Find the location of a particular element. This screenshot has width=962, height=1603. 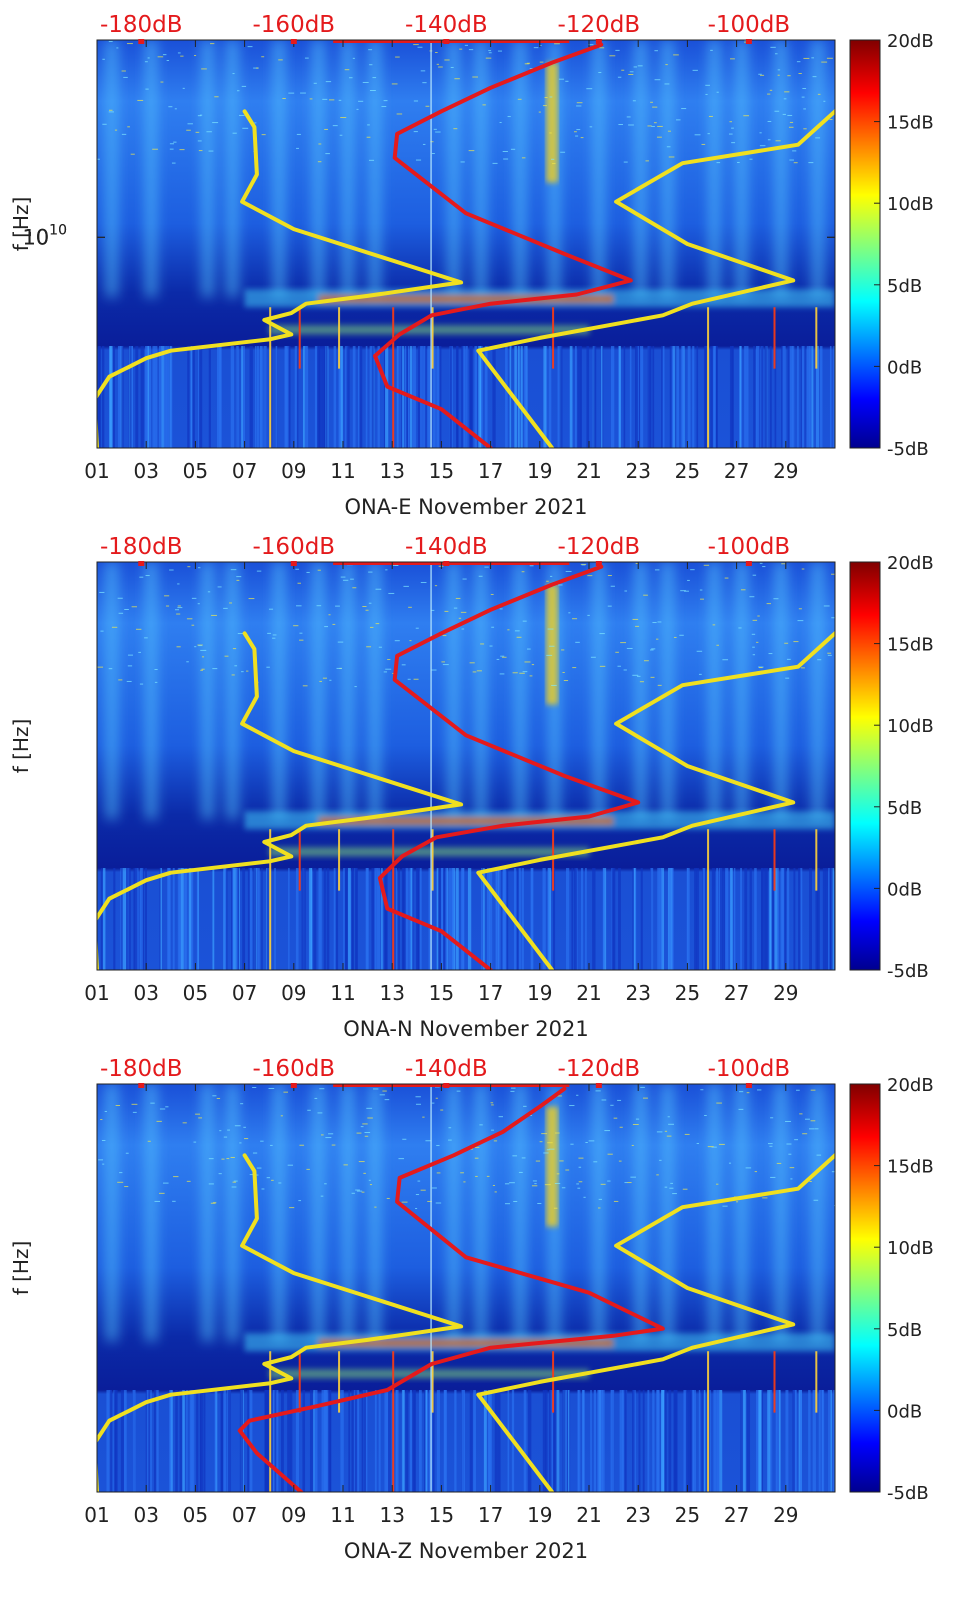

top-axis-label: -160dB is located at coordinates (294, 25).